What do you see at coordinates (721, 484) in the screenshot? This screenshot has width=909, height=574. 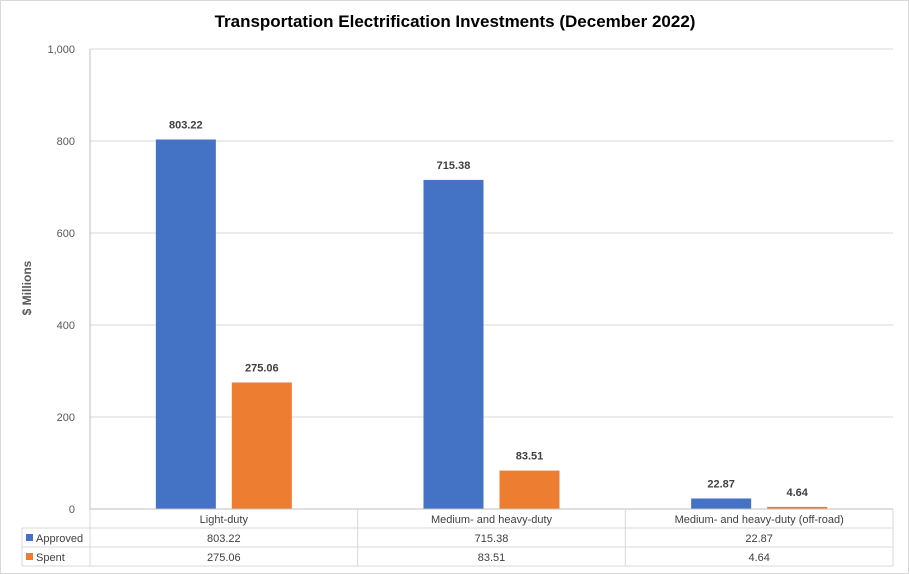 I see `data-label: 22.87` at bounding box center [721, 484].